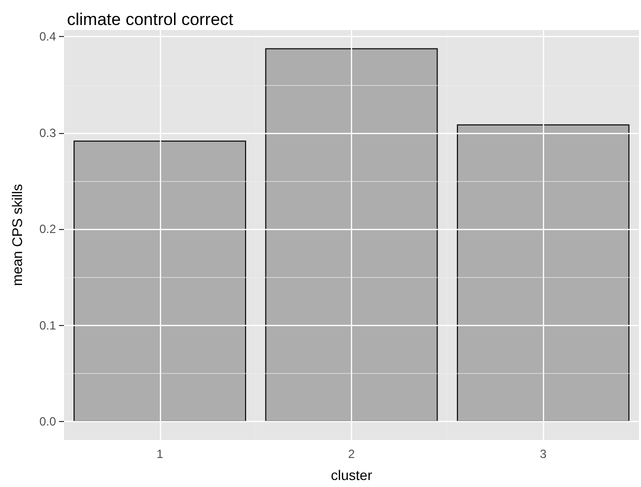  What do you see at coordinates (47, 325) in the screenshot?
I see `y-tick-label: 0.1` at bounding box center [47, 325].